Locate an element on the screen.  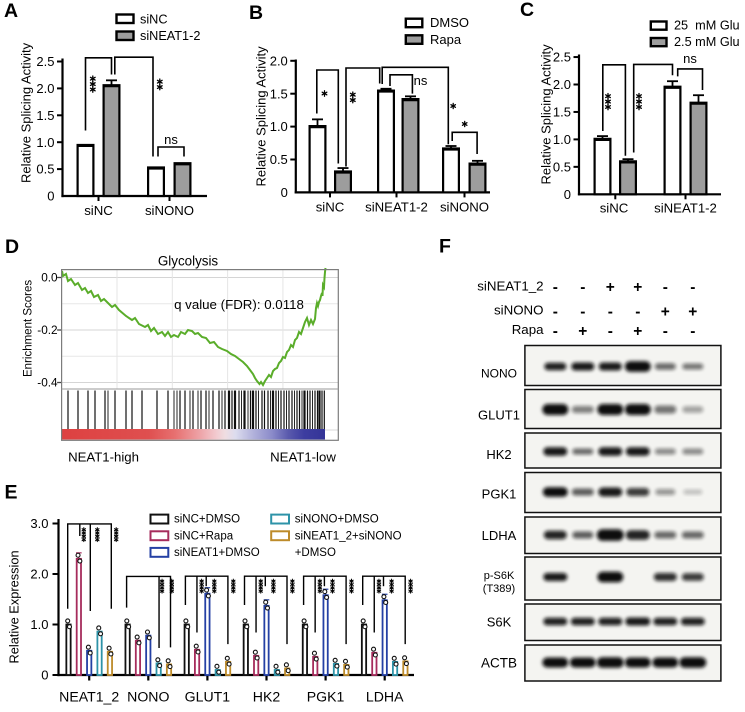
svg-text: siNC+DMSO is located at coordinates (207, 520).